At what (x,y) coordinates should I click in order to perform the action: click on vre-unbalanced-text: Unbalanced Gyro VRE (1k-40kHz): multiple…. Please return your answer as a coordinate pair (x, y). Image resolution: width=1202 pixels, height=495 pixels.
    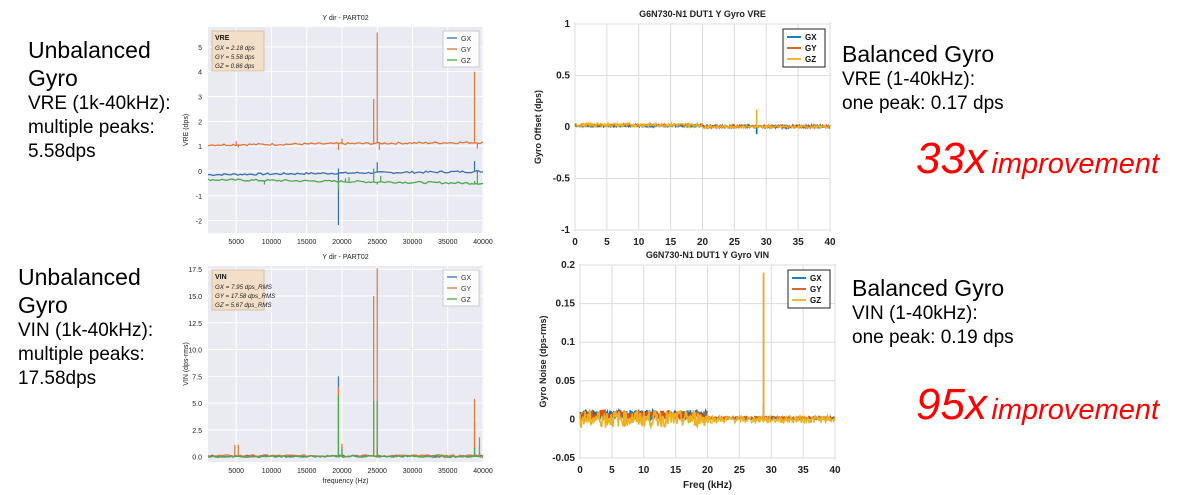
    Looking at the image, I should click on (115, 100).